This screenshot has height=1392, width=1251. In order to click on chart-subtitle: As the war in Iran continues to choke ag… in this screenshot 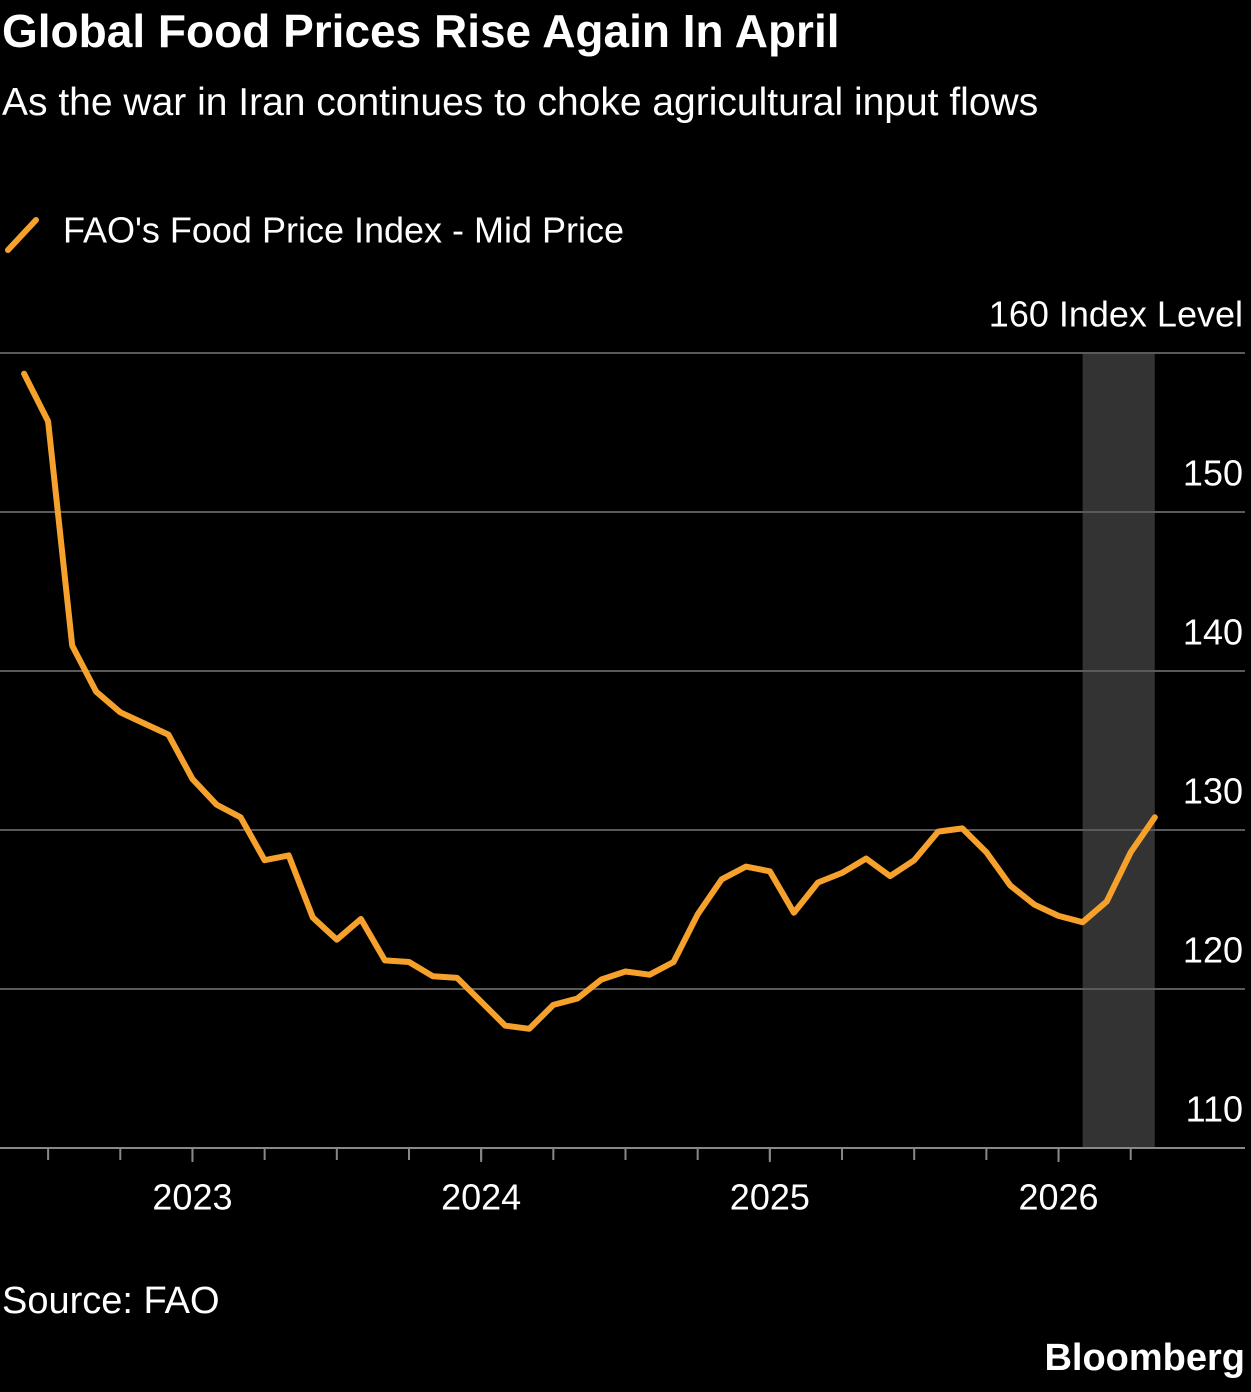, I will do `click(520, 102)`.